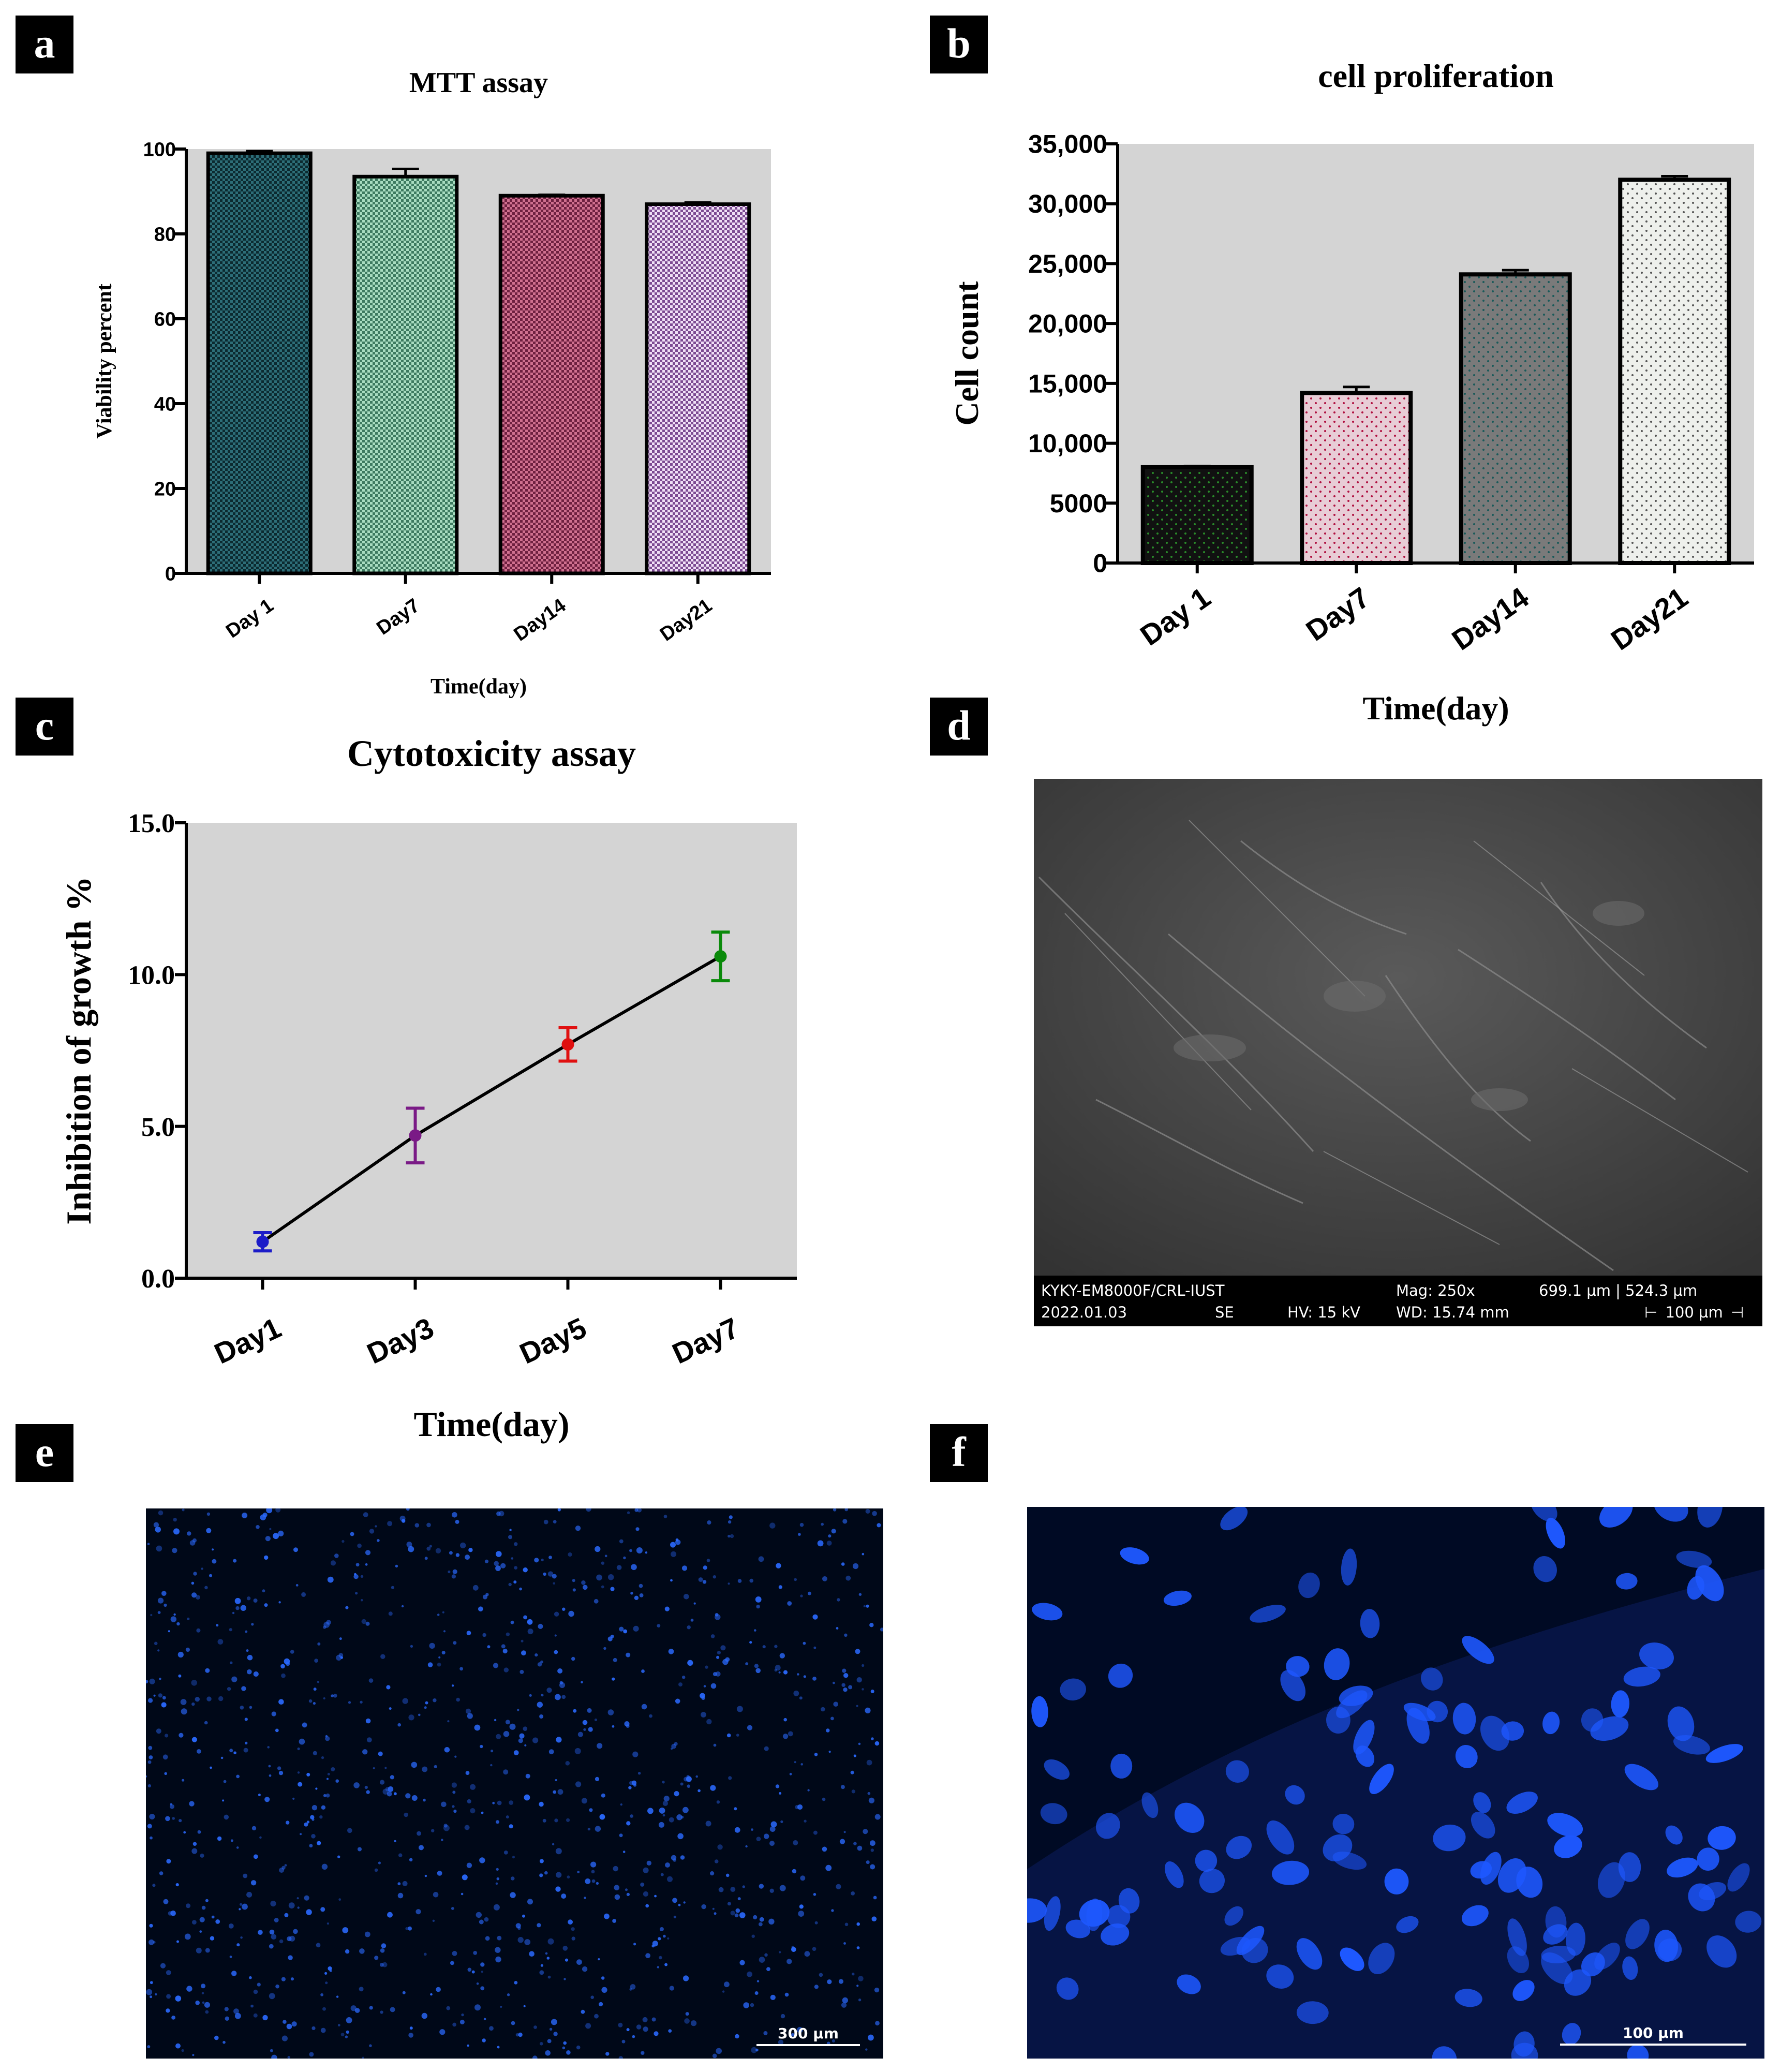 Image resolution: width=1781 pixels, height=2072 pixels. I want to click on bar, so click(698, 388).